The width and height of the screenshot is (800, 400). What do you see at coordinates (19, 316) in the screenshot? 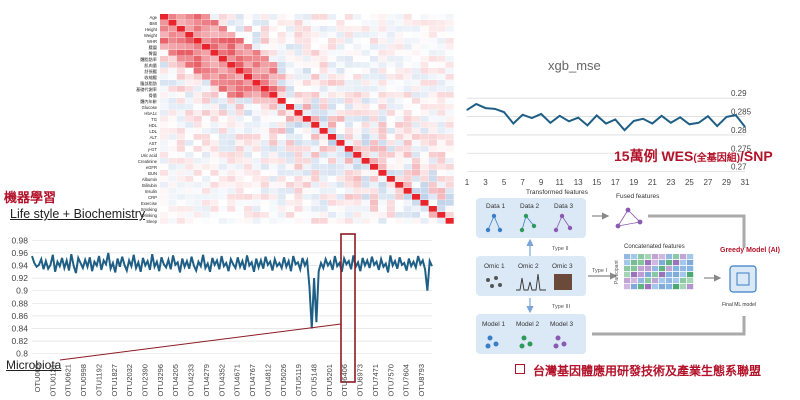
I see `y-tick-label: 0.86` at bounding box center [19, 316].